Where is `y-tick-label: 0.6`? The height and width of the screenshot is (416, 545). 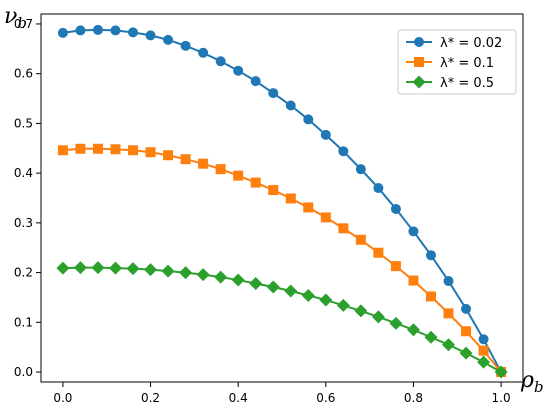
y-tick-label: 0.6 is located at coordinates (23, 74).